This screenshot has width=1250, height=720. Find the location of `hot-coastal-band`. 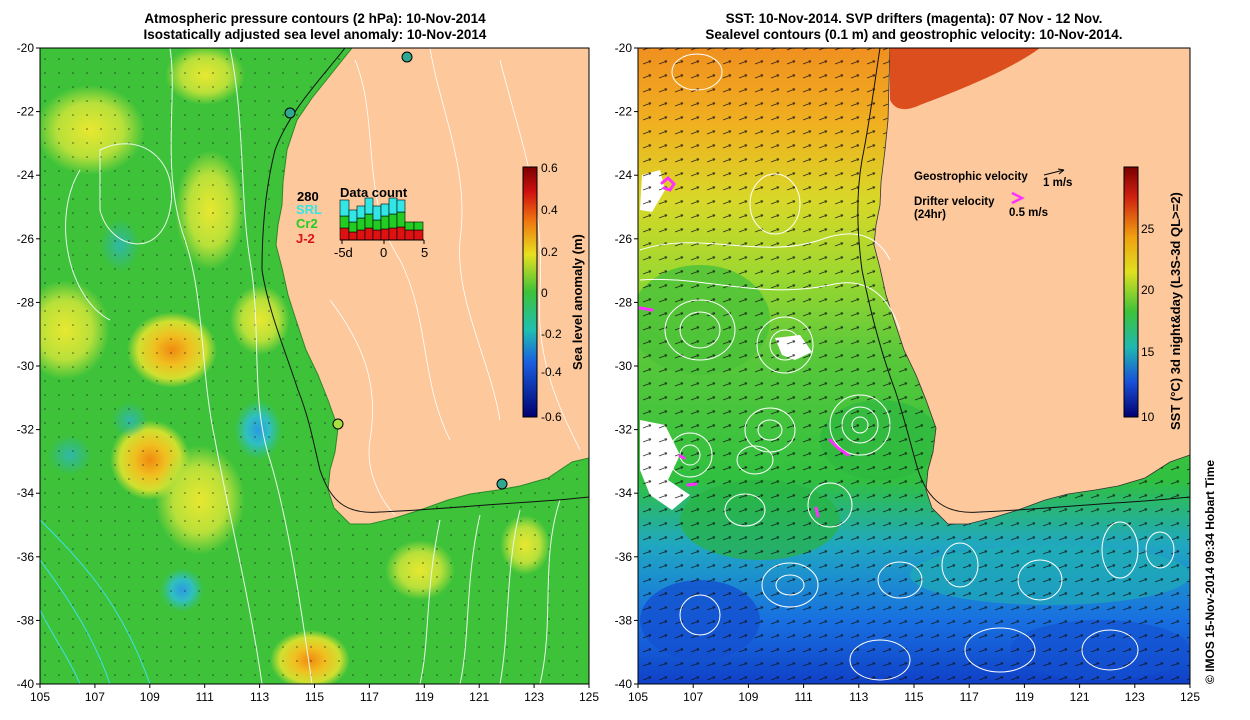

hot-coastal-band is located at coordinates (965, 79).